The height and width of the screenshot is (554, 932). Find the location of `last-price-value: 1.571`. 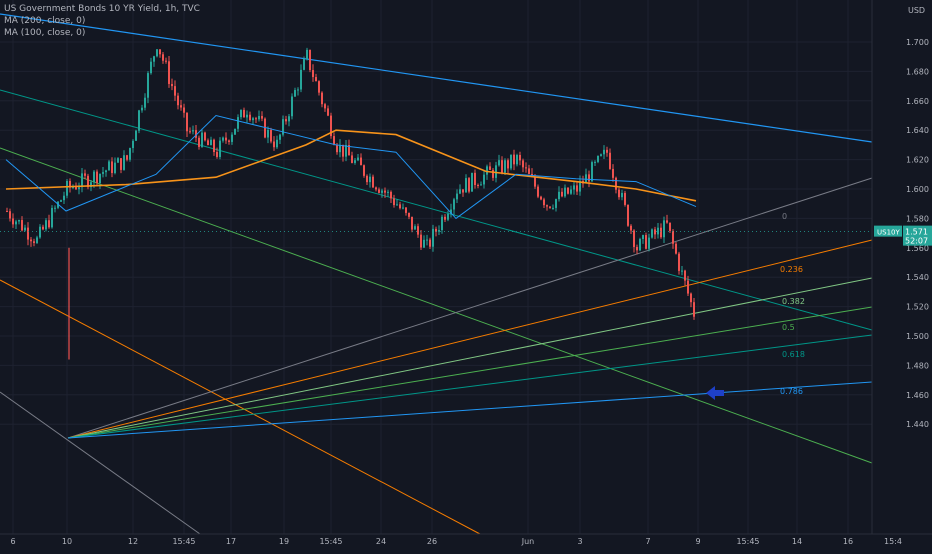

last-price-value: 1.571 is located at coordinates (916, 232).